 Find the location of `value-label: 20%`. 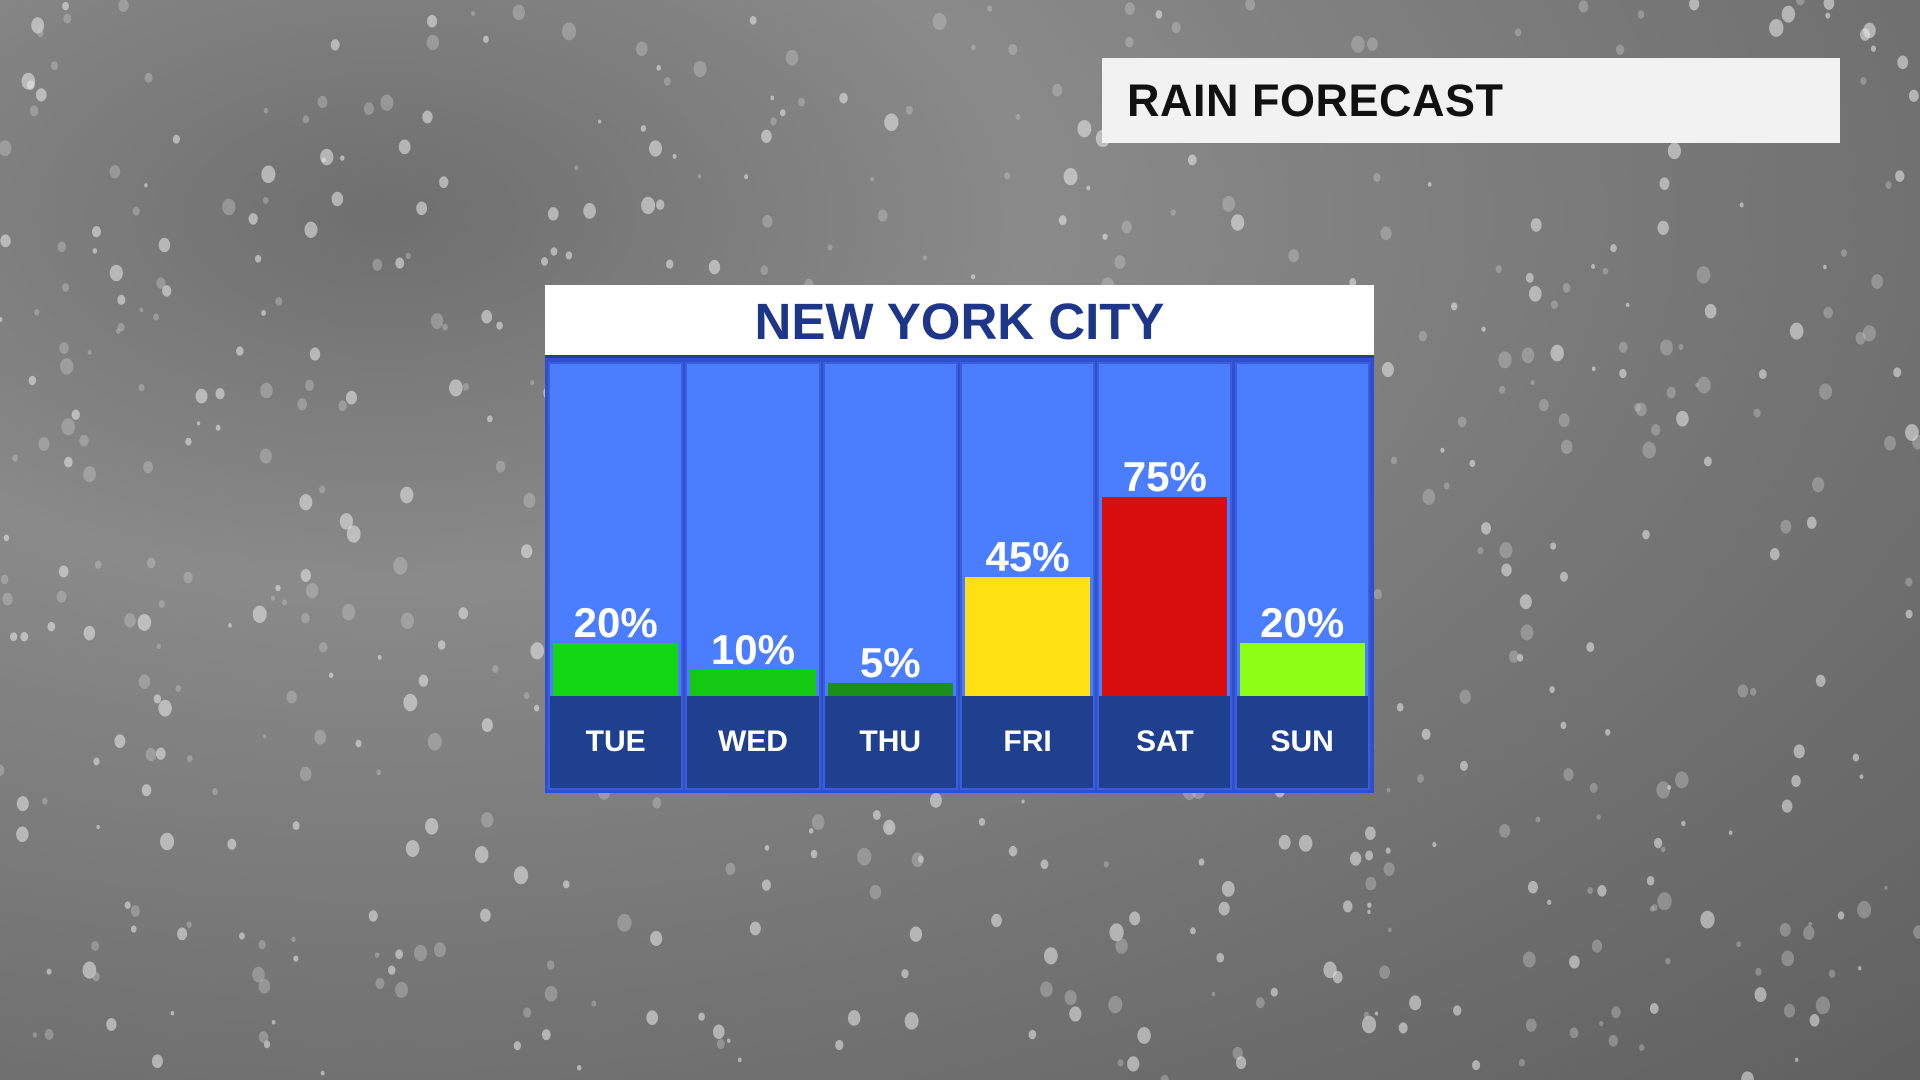

value-label: 20% is located at coordinates (615, 622).